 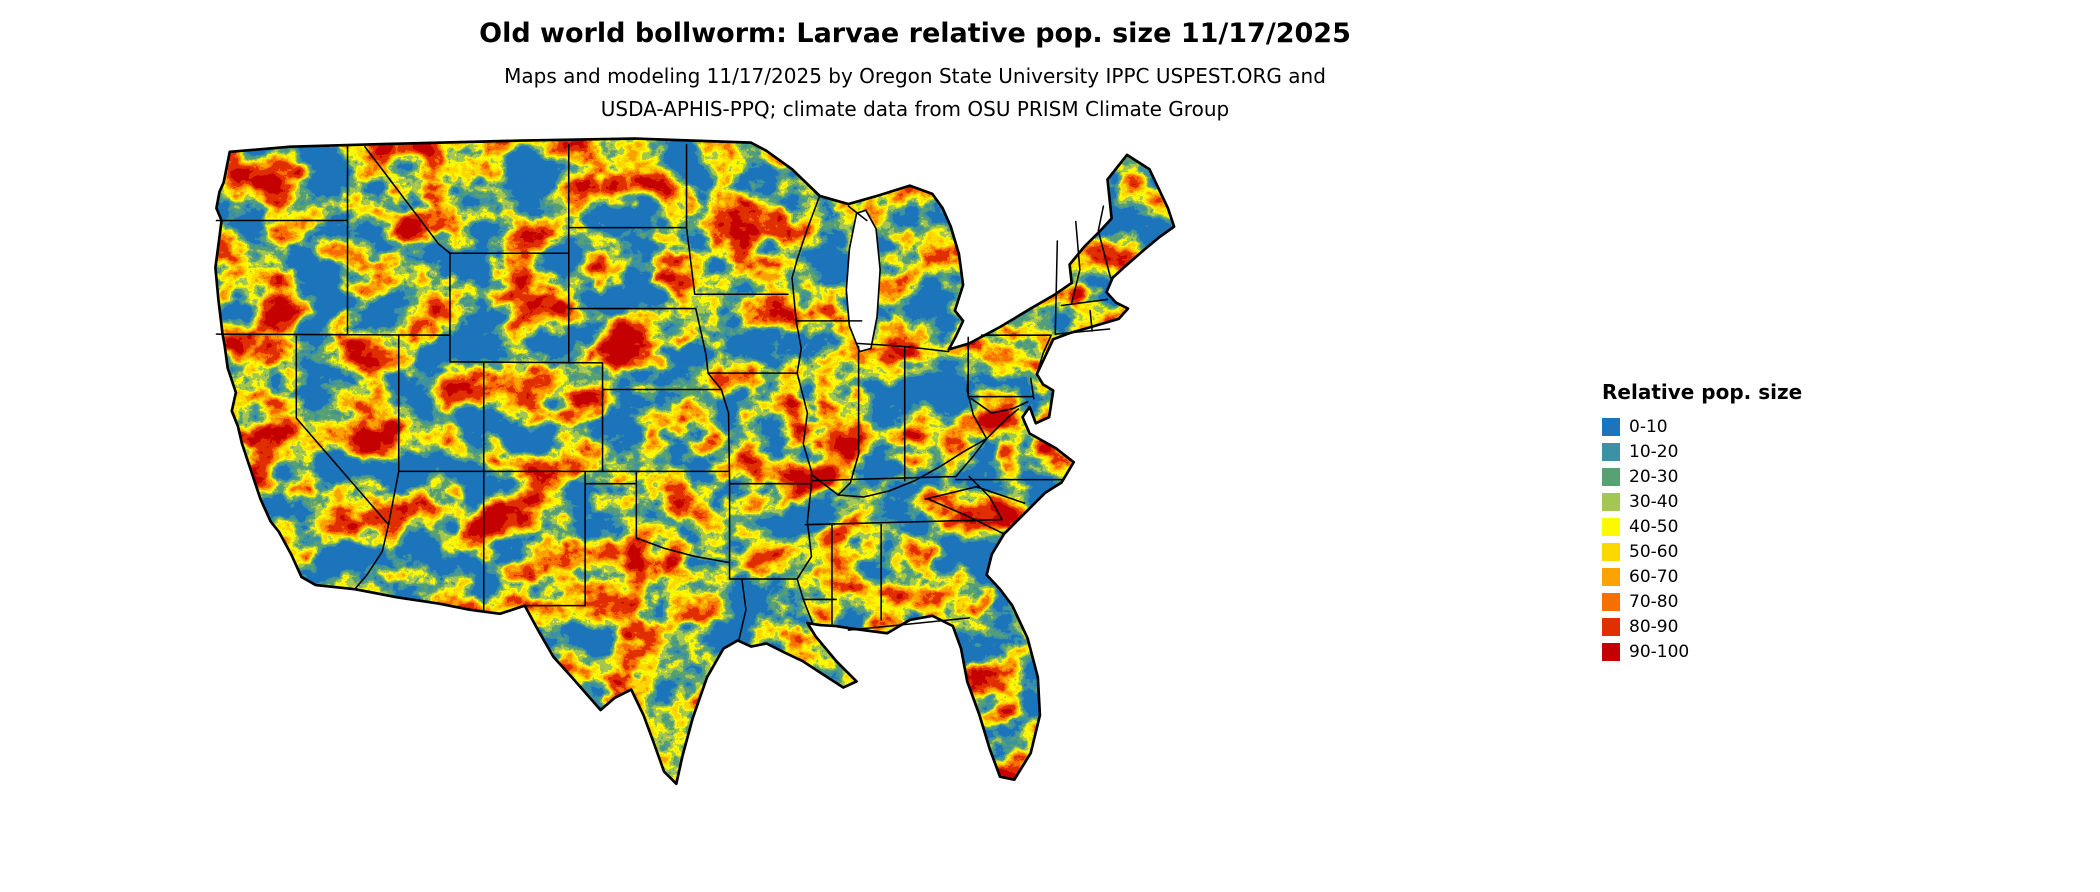 I want to click on legend-item: 0-10, so click(x=1732, y=426).